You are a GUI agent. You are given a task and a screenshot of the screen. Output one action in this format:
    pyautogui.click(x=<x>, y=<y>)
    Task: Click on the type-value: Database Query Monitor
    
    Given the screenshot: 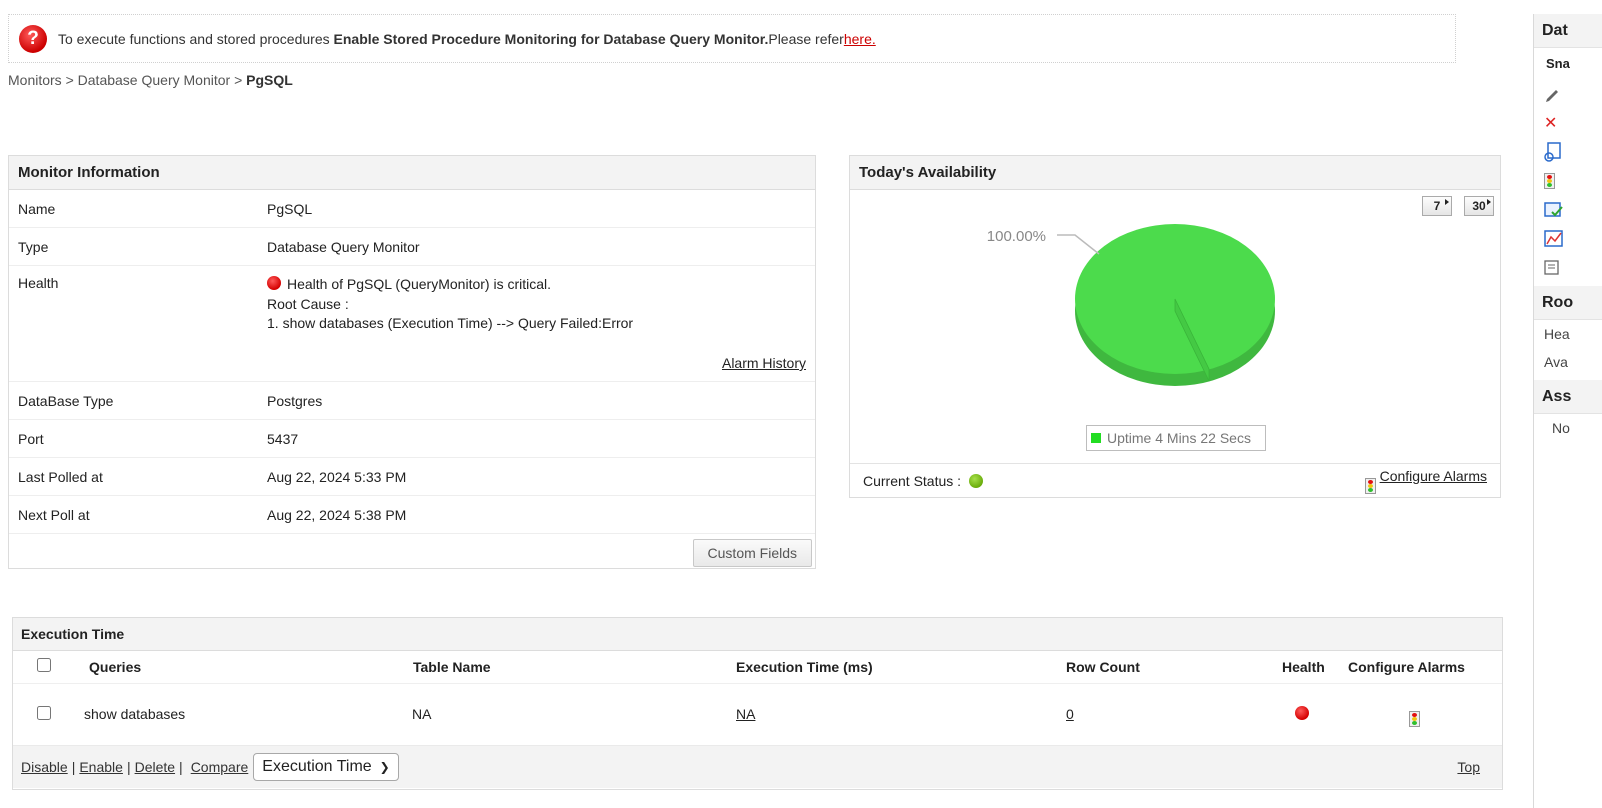 What is the action you would take?
    pyautogui.click(x=343, y=246)
    